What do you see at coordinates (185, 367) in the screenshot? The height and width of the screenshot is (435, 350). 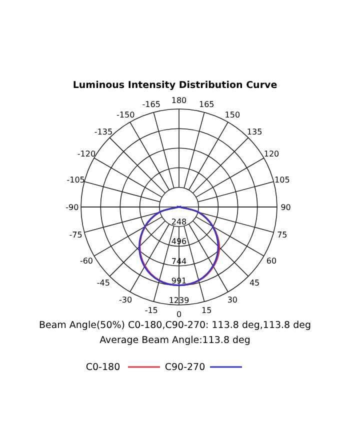 I see `legend-label: C90-270` at bounding box center [185, 367].